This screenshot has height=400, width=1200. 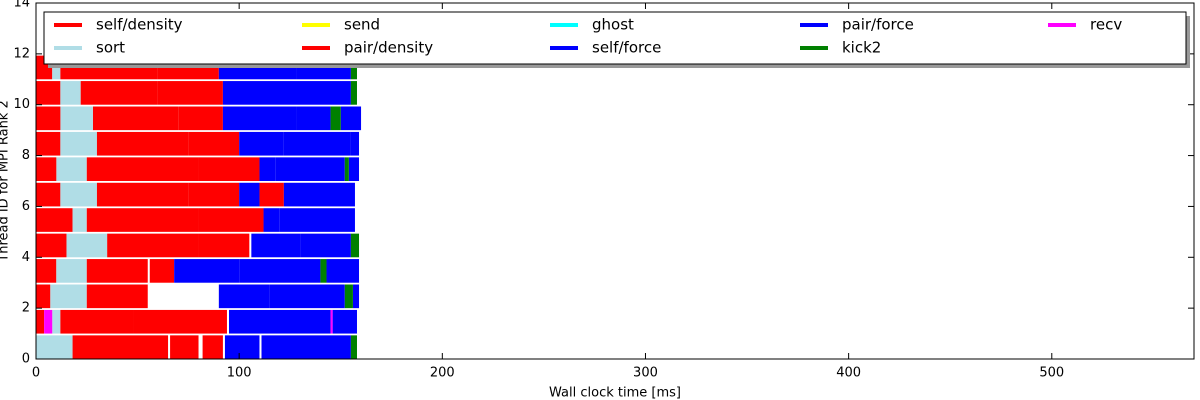 What do you see at coordinates (21, 104) in the screenshot?
I see `y-tick-label: 10` at bounding box center [21, 104].